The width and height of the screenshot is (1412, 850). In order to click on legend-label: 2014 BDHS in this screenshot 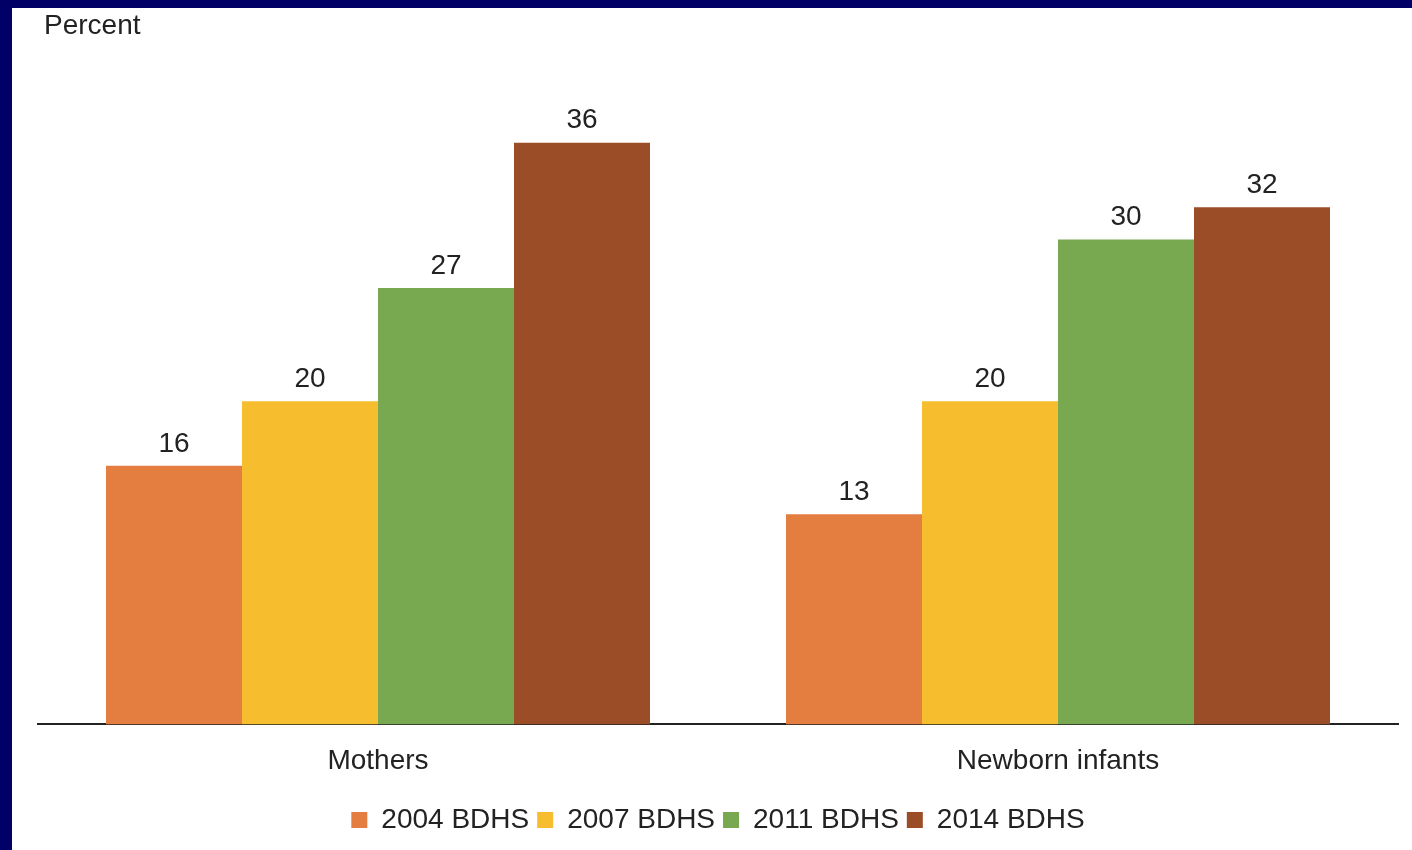, I will do `click(1010, 818)`.